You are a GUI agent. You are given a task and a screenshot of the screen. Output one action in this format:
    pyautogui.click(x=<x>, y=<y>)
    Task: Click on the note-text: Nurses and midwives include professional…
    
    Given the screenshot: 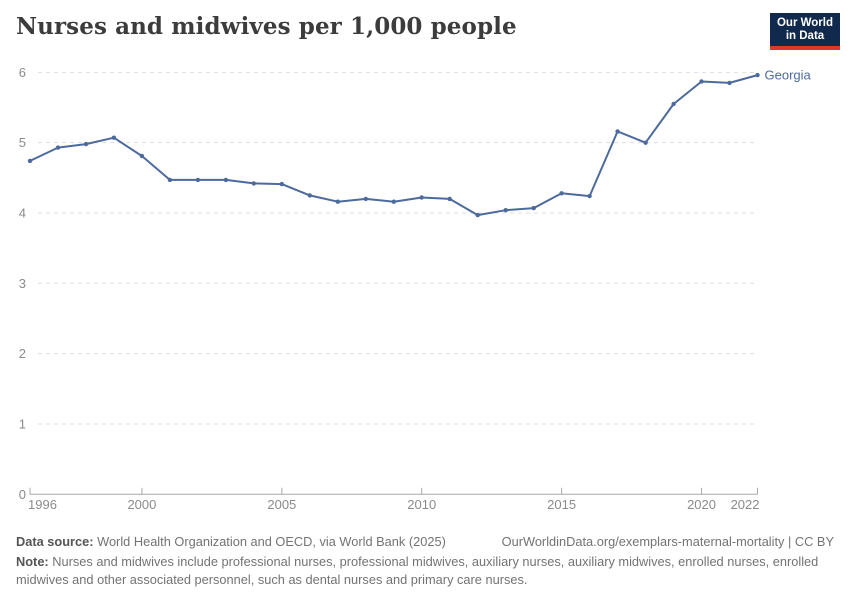 What is the action you would take?
    pyautogui.click(x=417, y=570)
    